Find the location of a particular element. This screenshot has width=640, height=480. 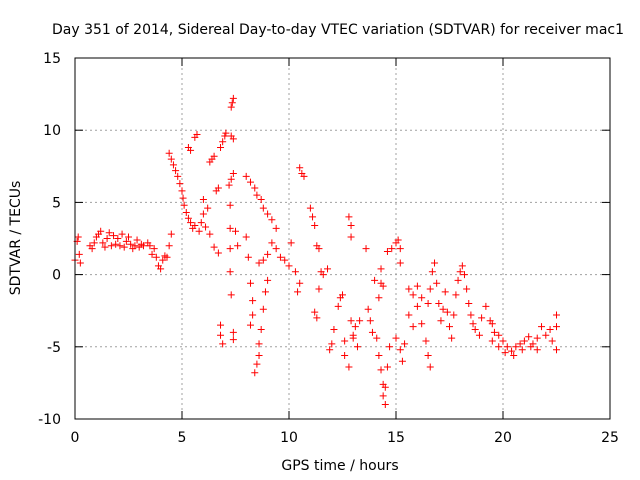

x-tick-label: 5 is located at coordinates (182, 438).